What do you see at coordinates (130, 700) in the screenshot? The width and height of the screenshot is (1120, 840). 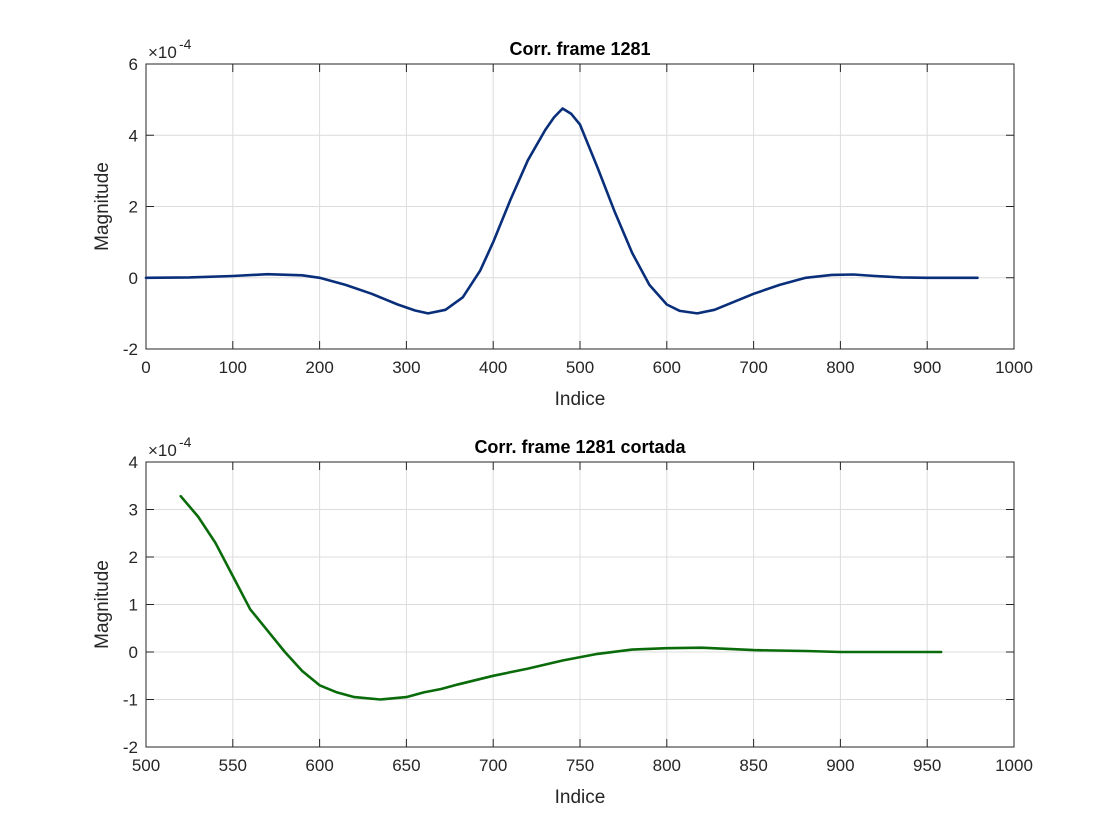 I see `y-tick-label: -1` at bounding box center [130, 700].